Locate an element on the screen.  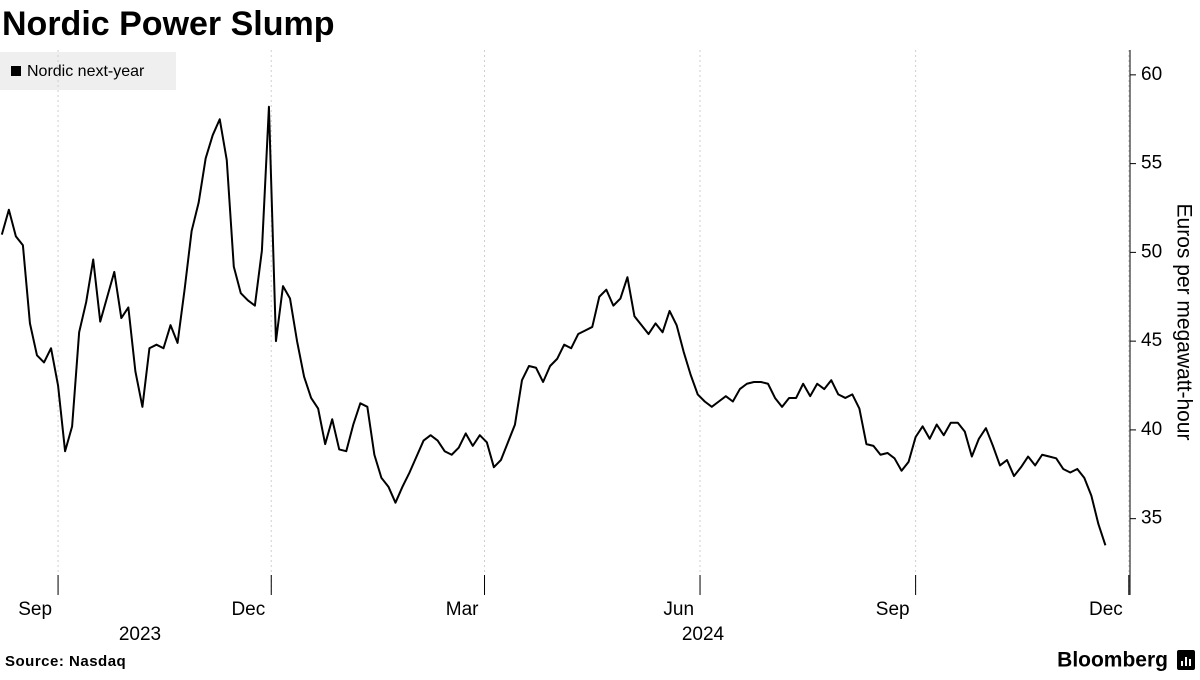
chart-title: Nordic Power Slump is located at coordinates (168, 24).